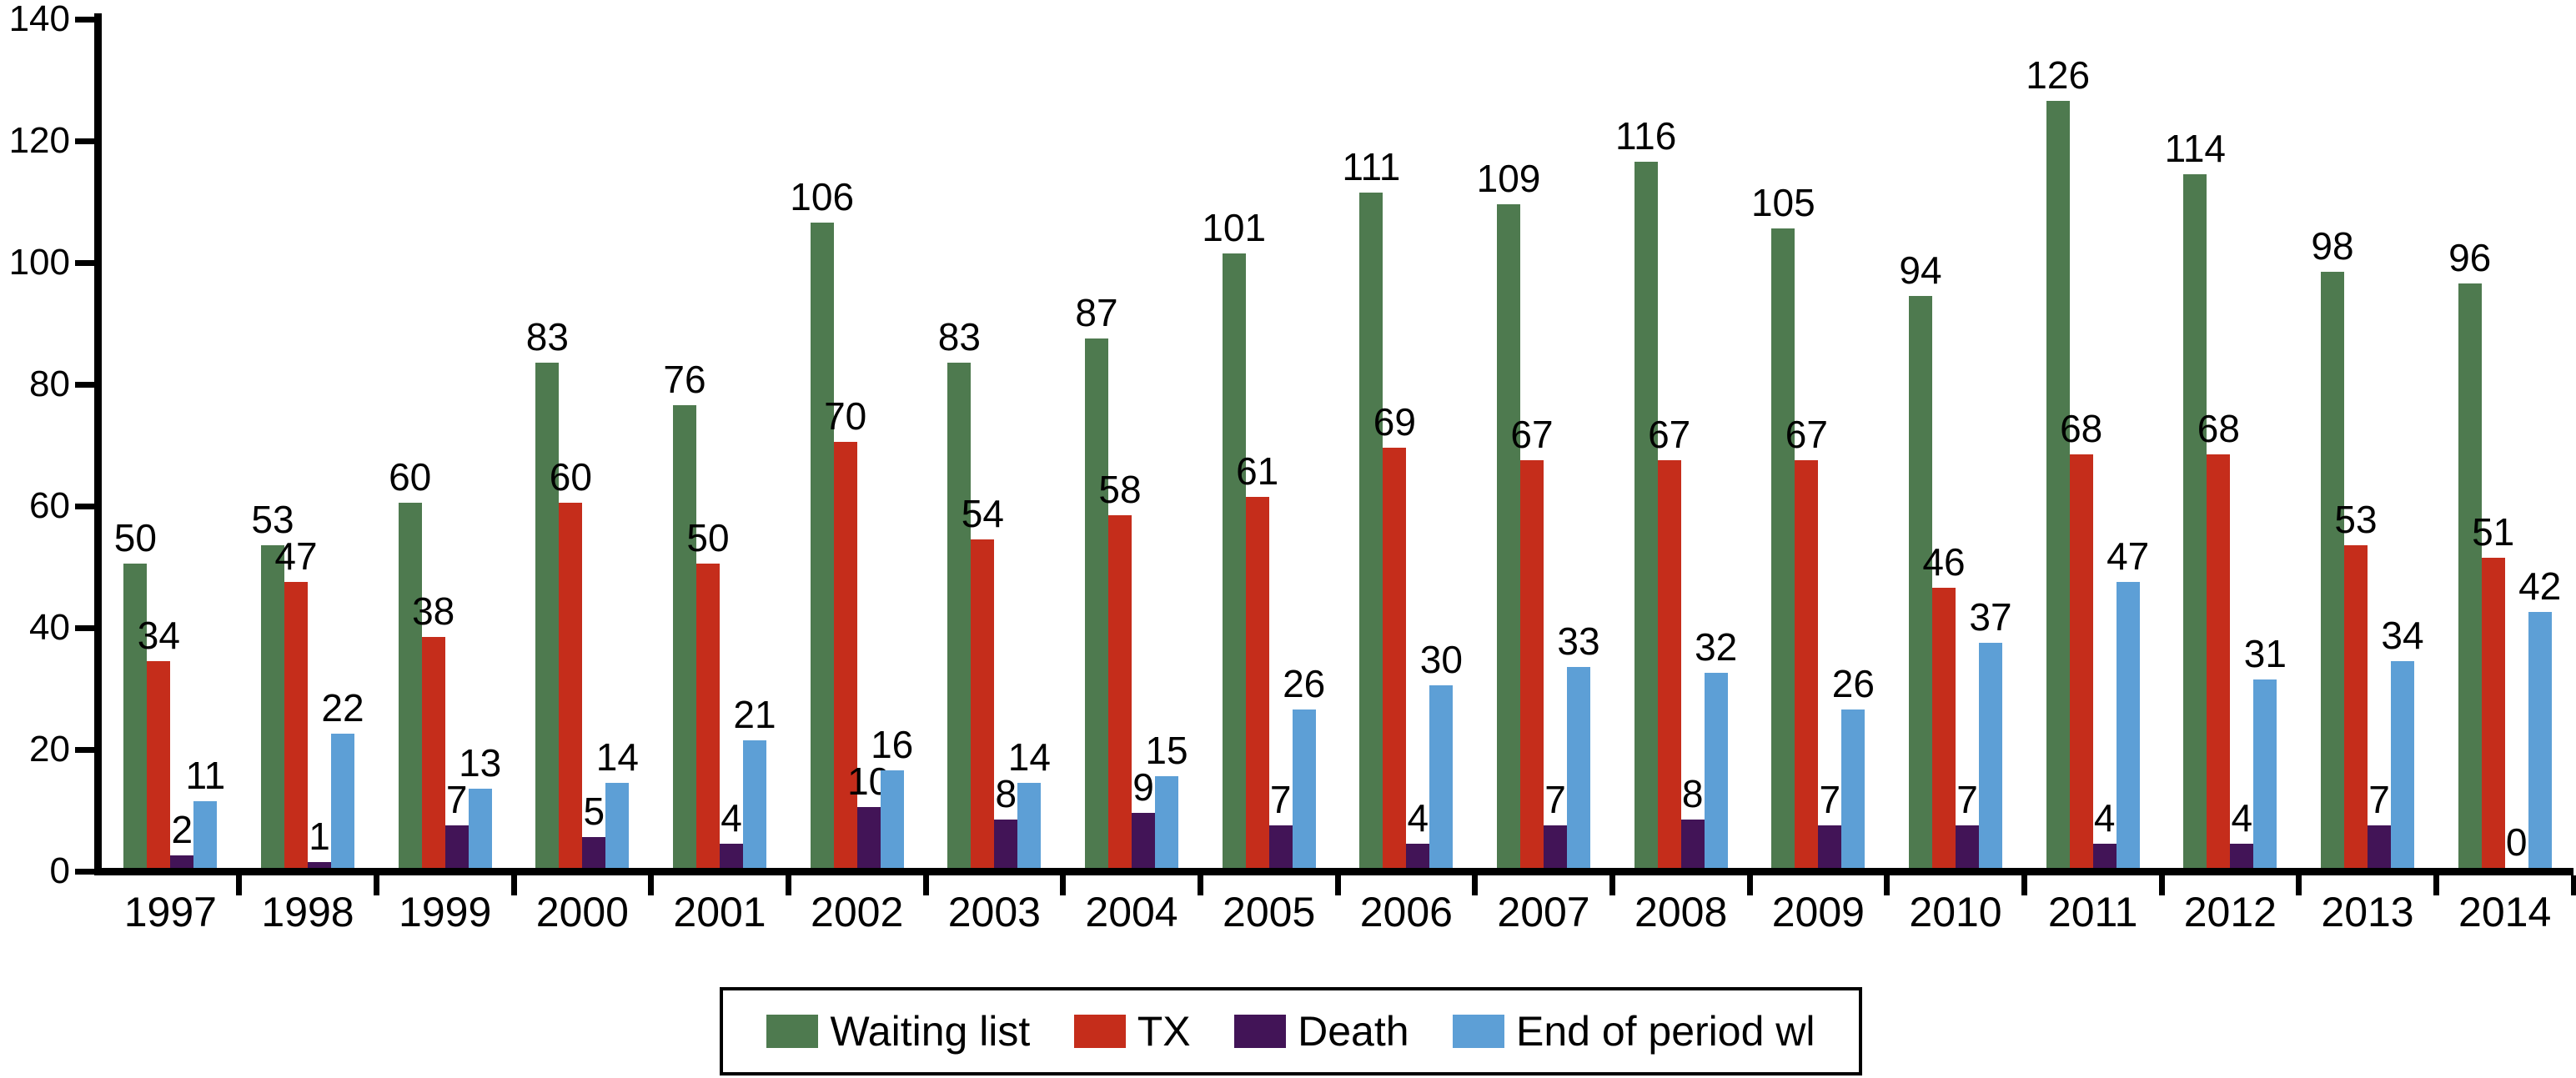  Describe the element at coordinates (272, 519) in the screenshot. I see `bar-label-waiting-list-1998: 53` at that location.